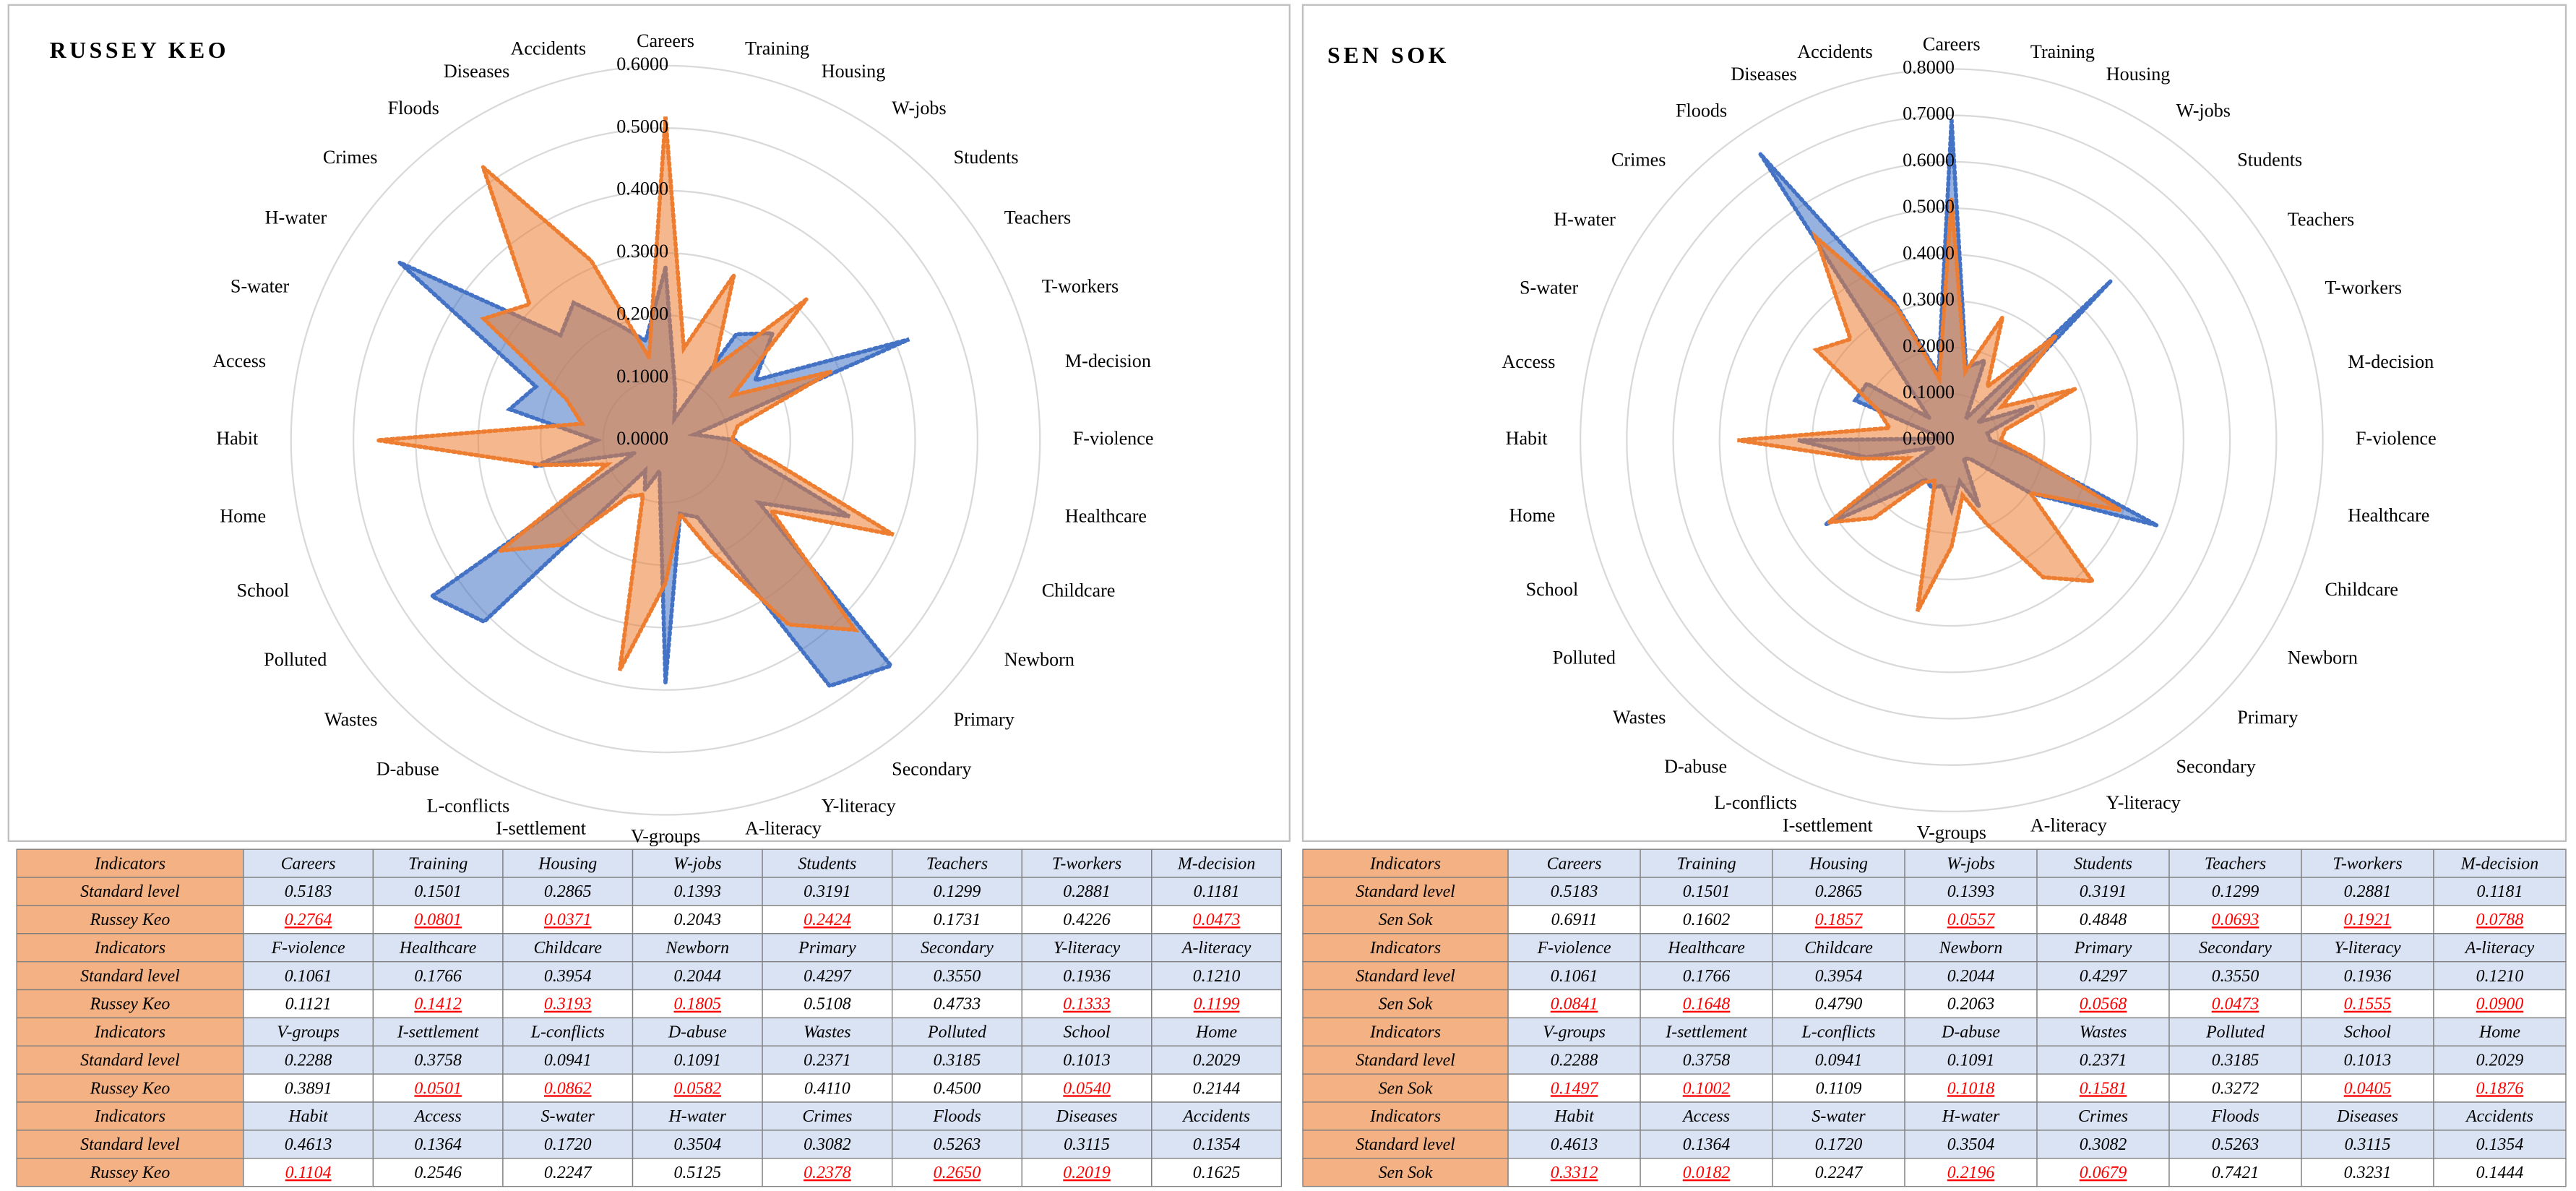 This screenshot has height=1191, width=2576. What do you see at coordinates (2104, 977) in the screenshot?
I see `table-value: 0.4297` at bounding box center [2104, 977].